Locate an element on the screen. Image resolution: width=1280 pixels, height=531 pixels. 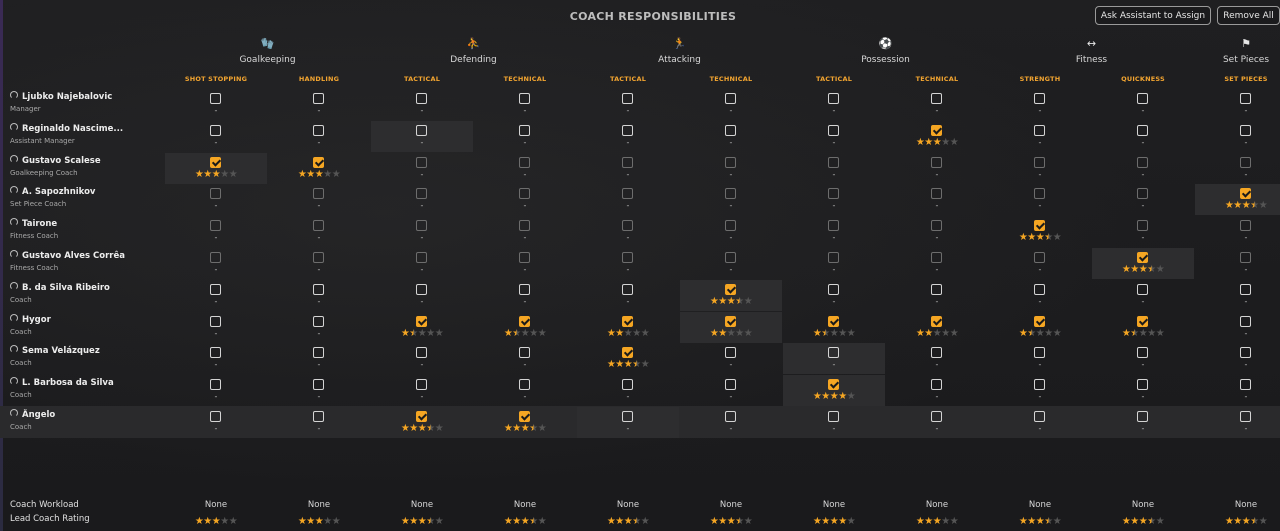
column-header: TACTICAL is located at coordinates (628, 79).